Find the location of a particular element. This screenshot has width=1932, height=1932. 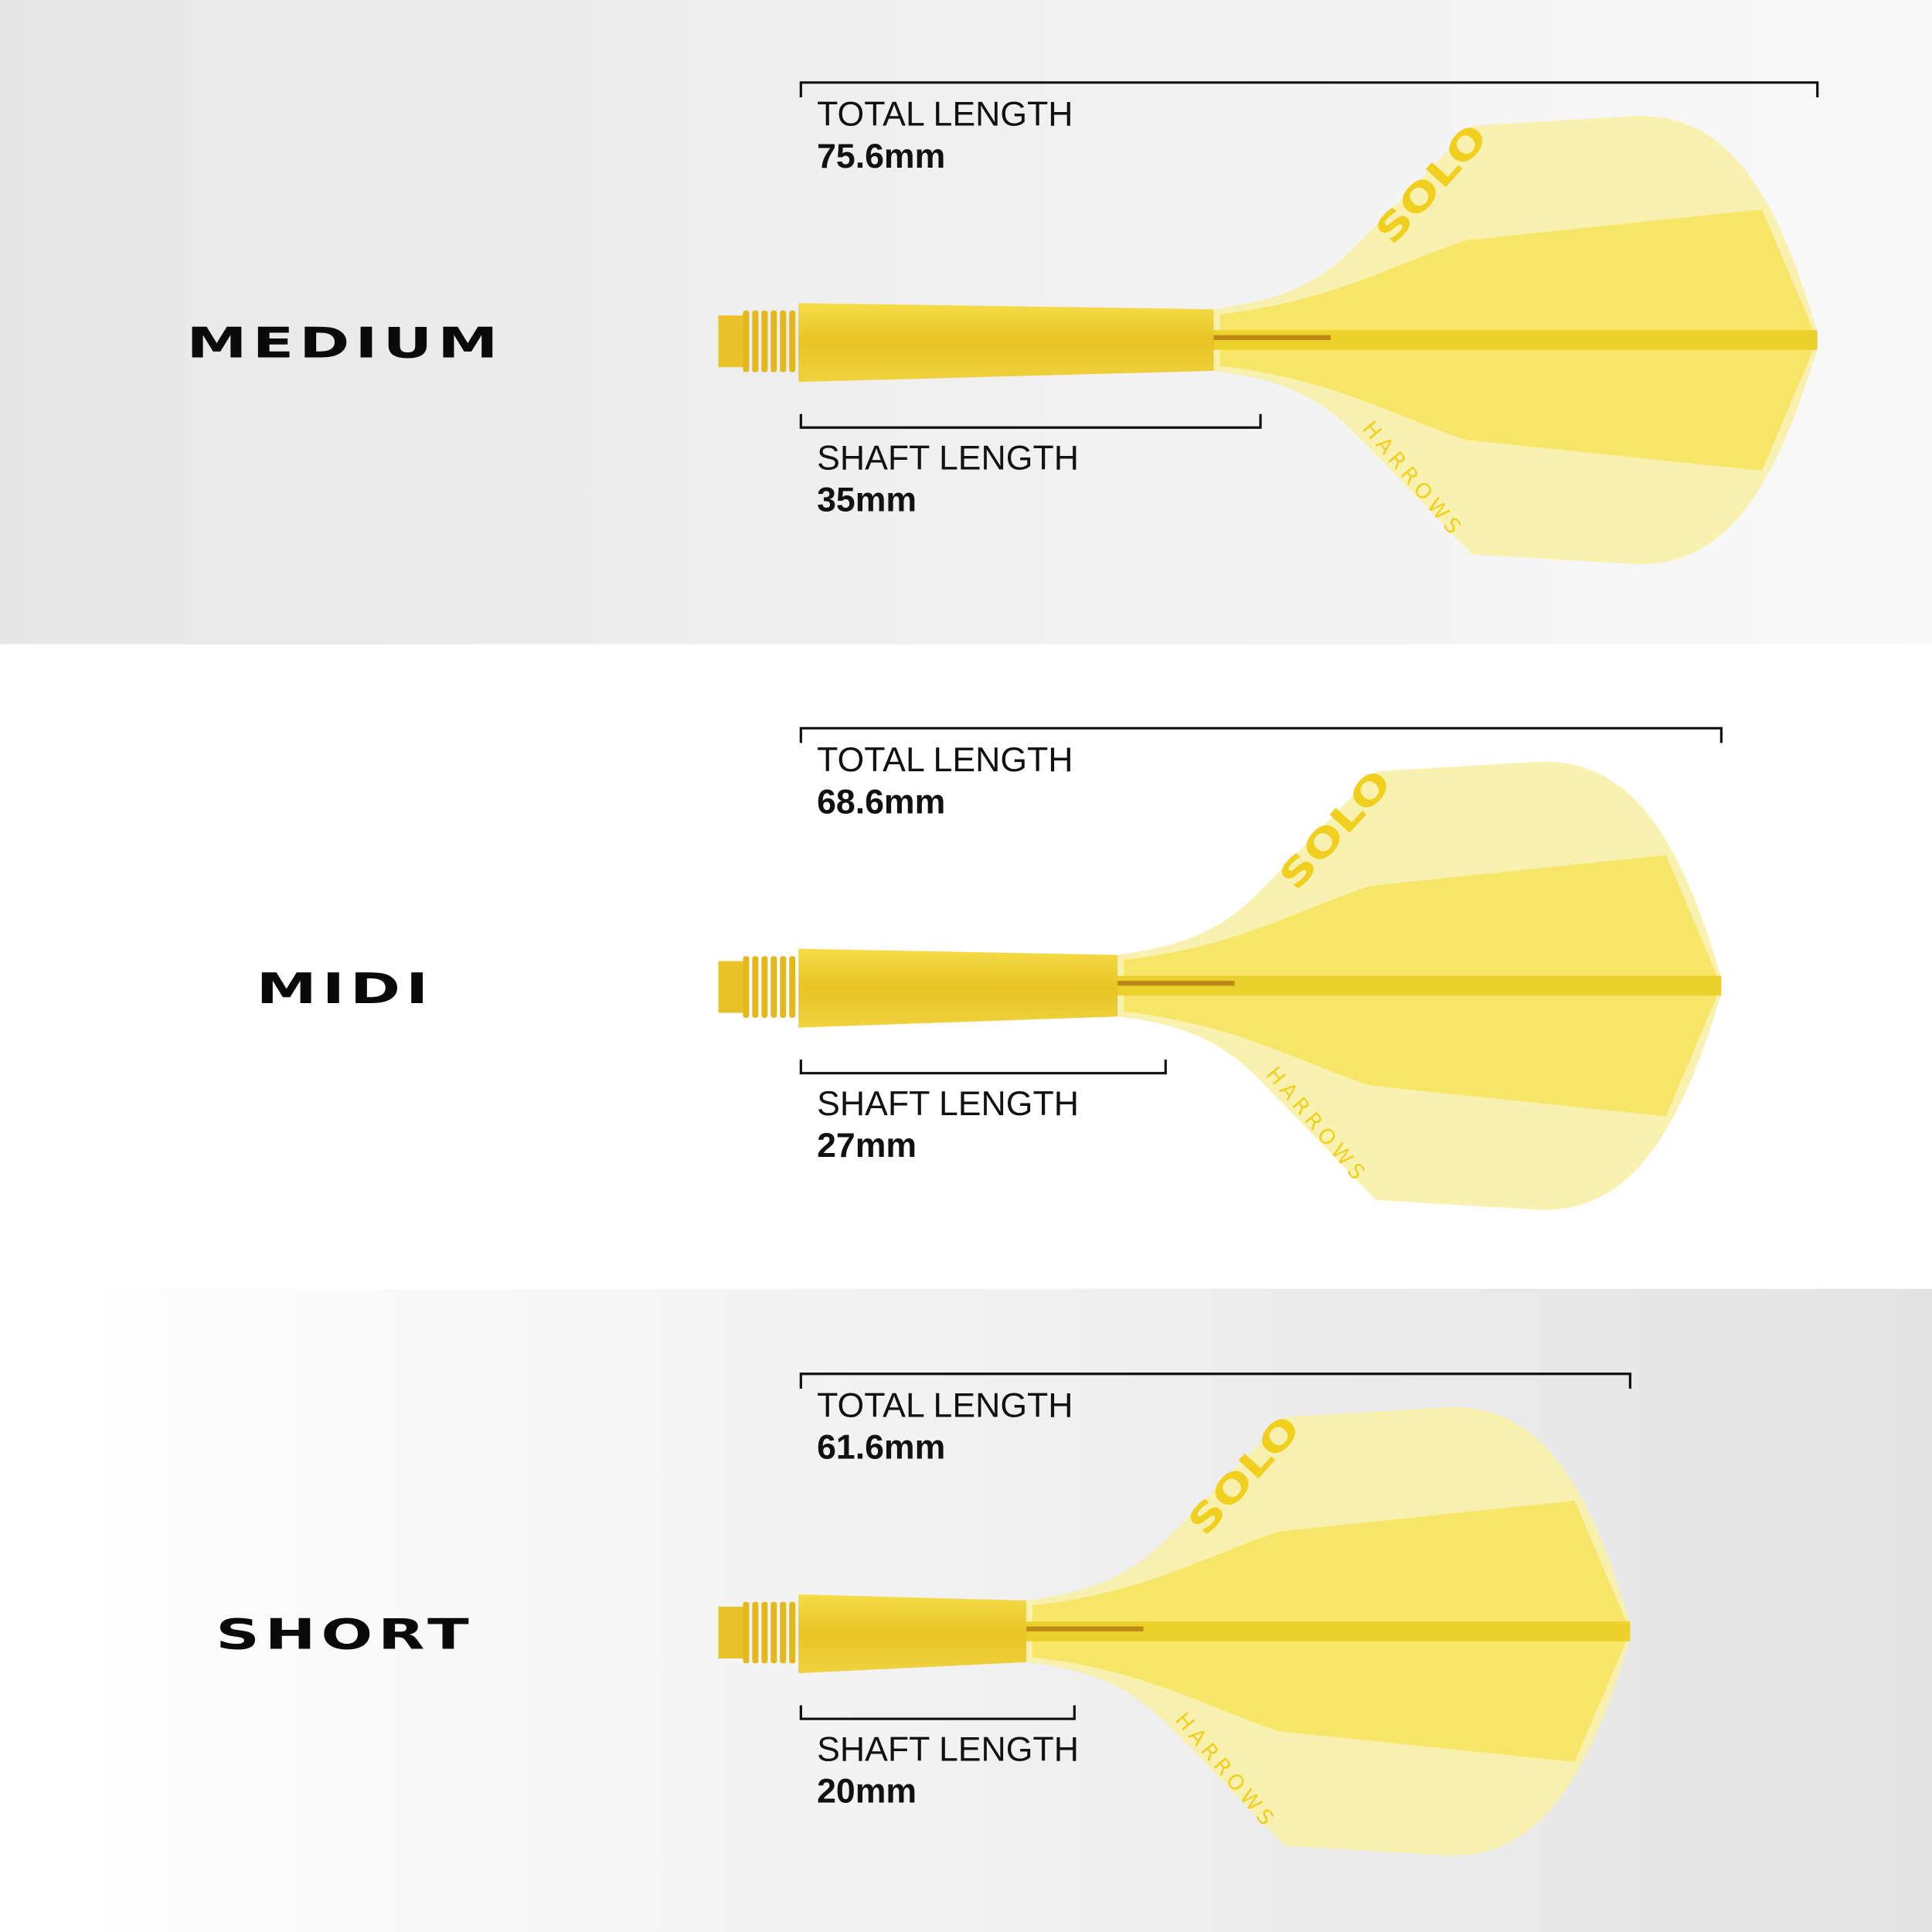

total-length-value: 61.6mm is located at coordinates (881, 1448).